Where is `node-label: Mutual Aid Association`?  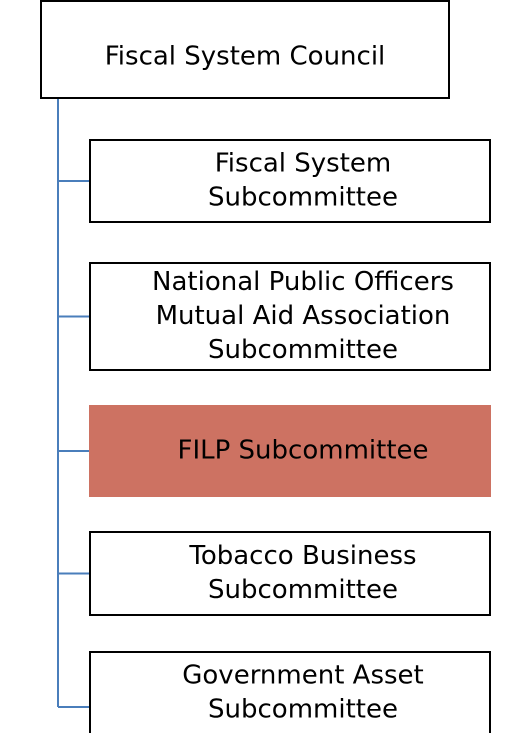 node-label: Mutual Aid Association is located at coordinates (303, 316).